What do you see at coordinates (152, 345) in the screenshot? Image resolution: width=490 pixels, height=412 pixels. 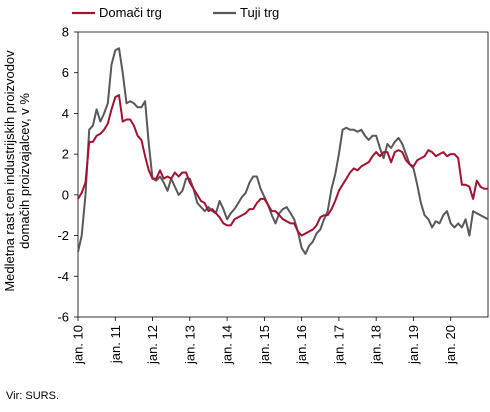 I see `x-tick-label: jan. 12` at bounding box center [152, 345].